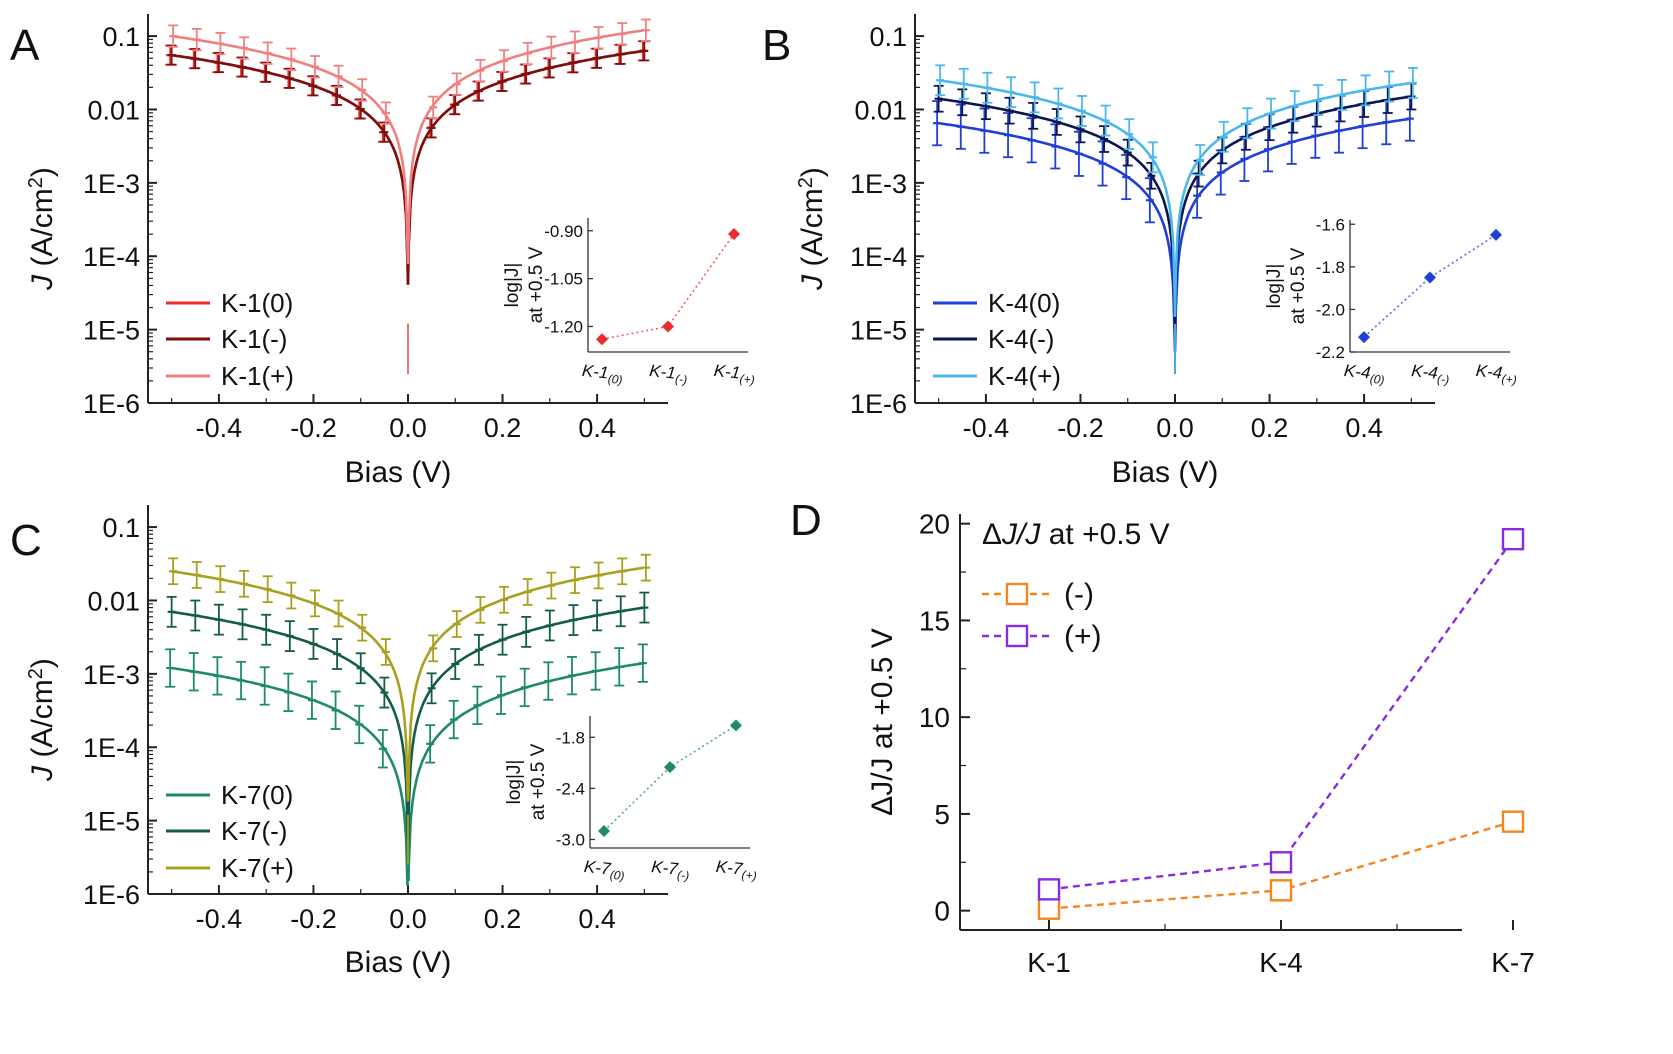 The width and height of the screenshot is (1673, 1054). I want to click on legend-label: K-7(0), so click(257, 795).